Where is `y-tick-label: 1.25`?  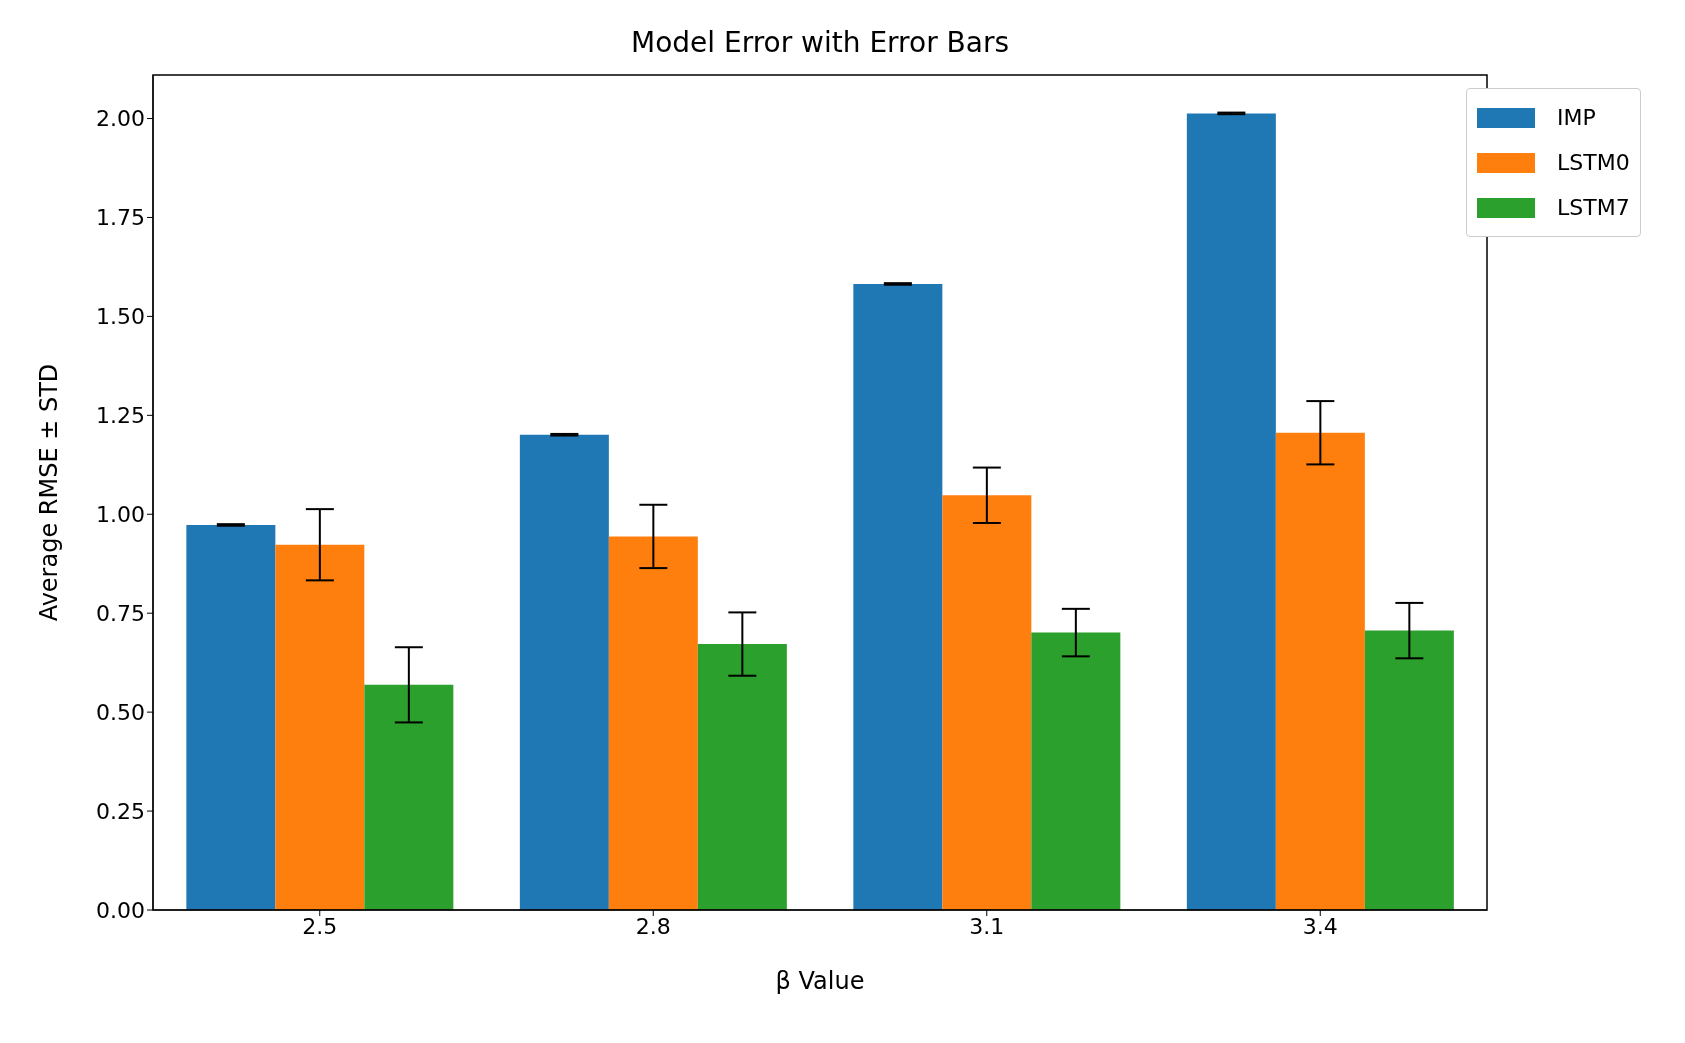
y-tick-label: 1.25 is located at coordinates (120, 416).